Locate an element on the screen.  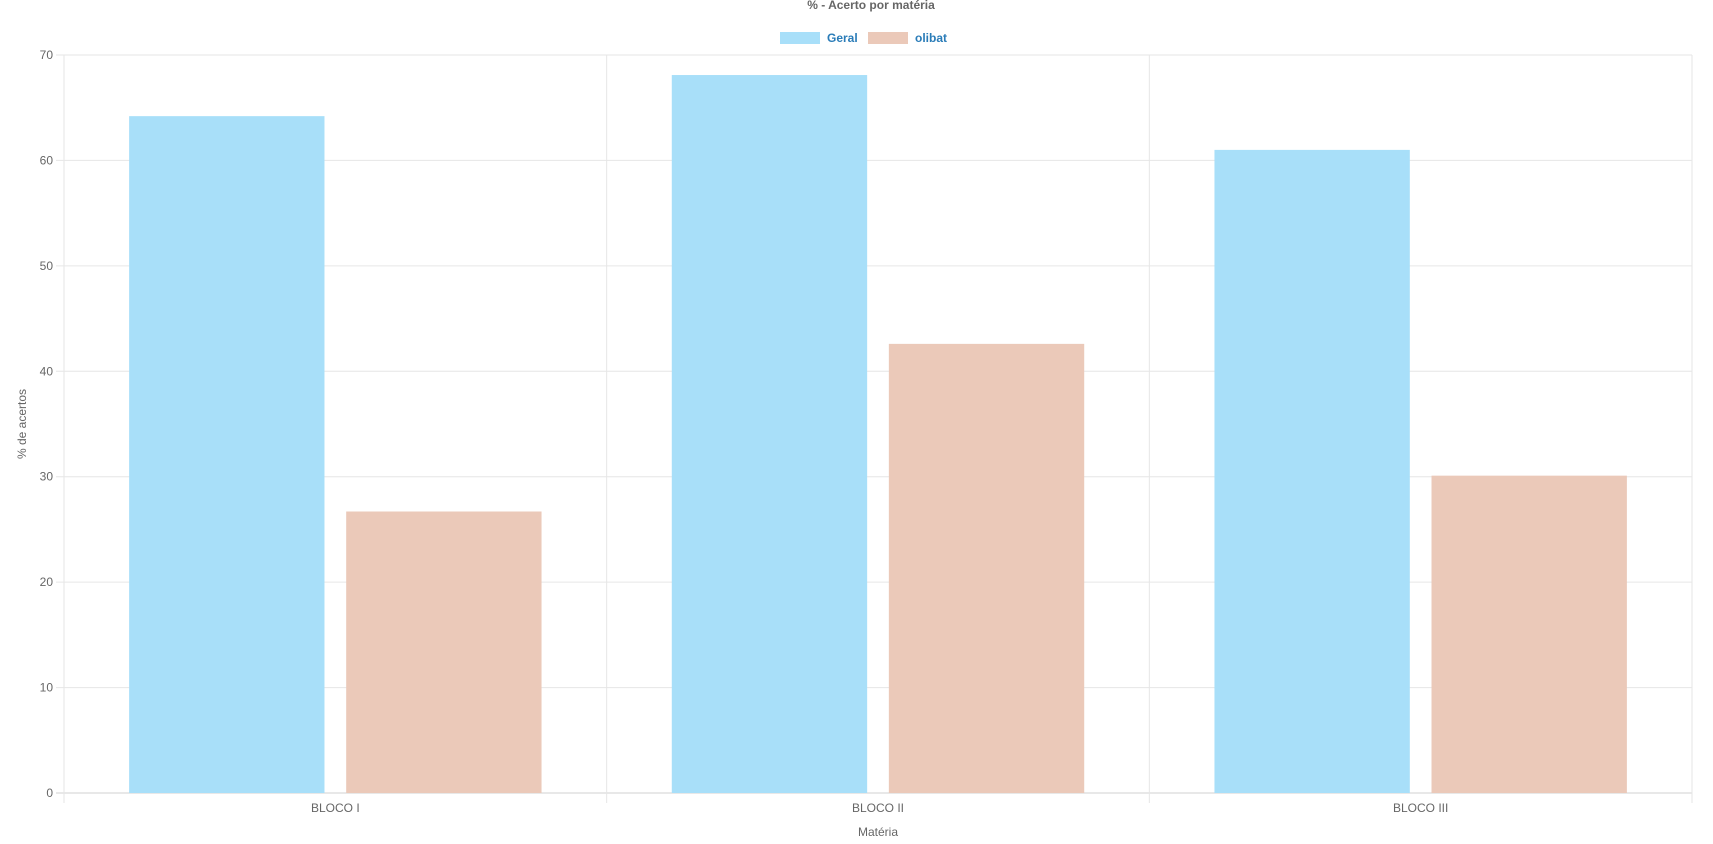
y-tick-label: 20 is located at coordinates (47, 582).